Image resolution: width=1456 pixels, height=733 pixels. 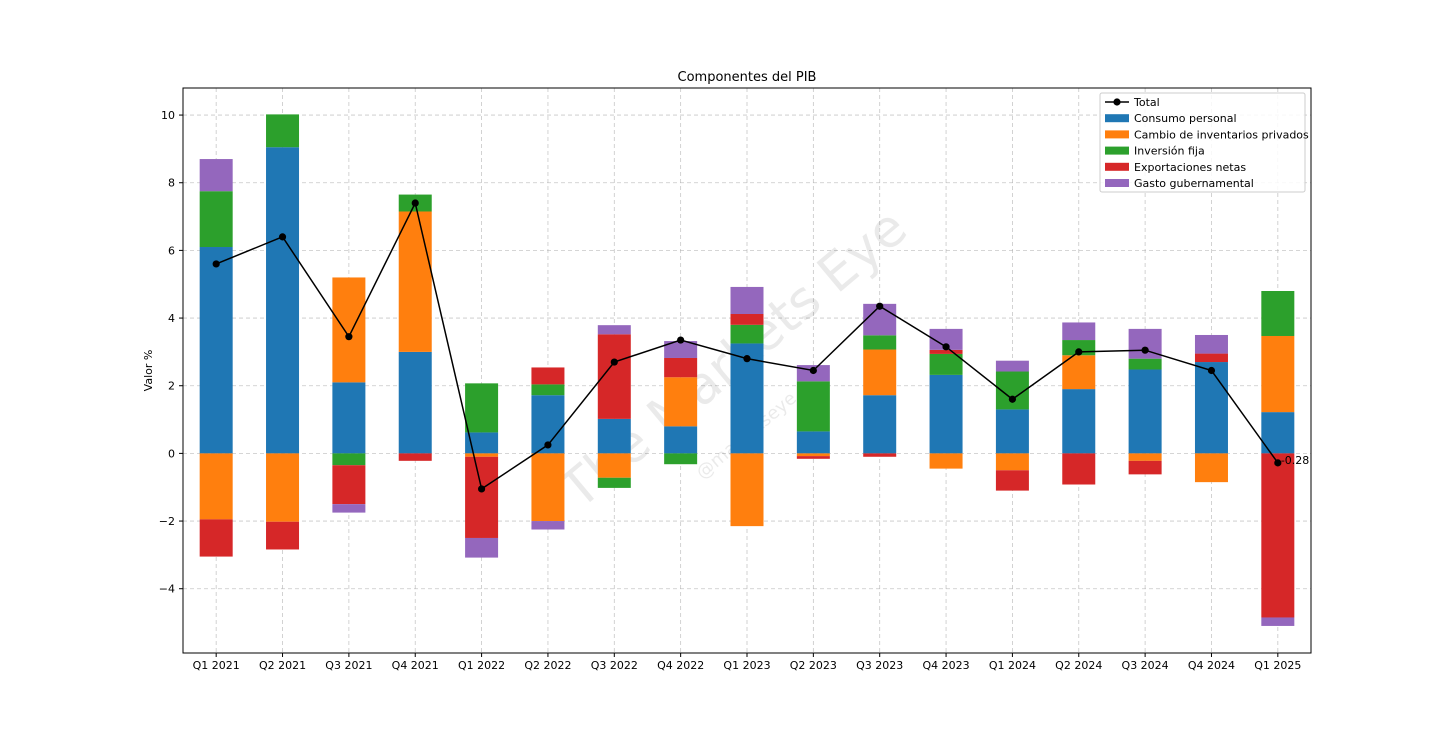 I want to click on bar-cambio-de-inventarios-privados-q1-2022, so click(x=482, y=455).